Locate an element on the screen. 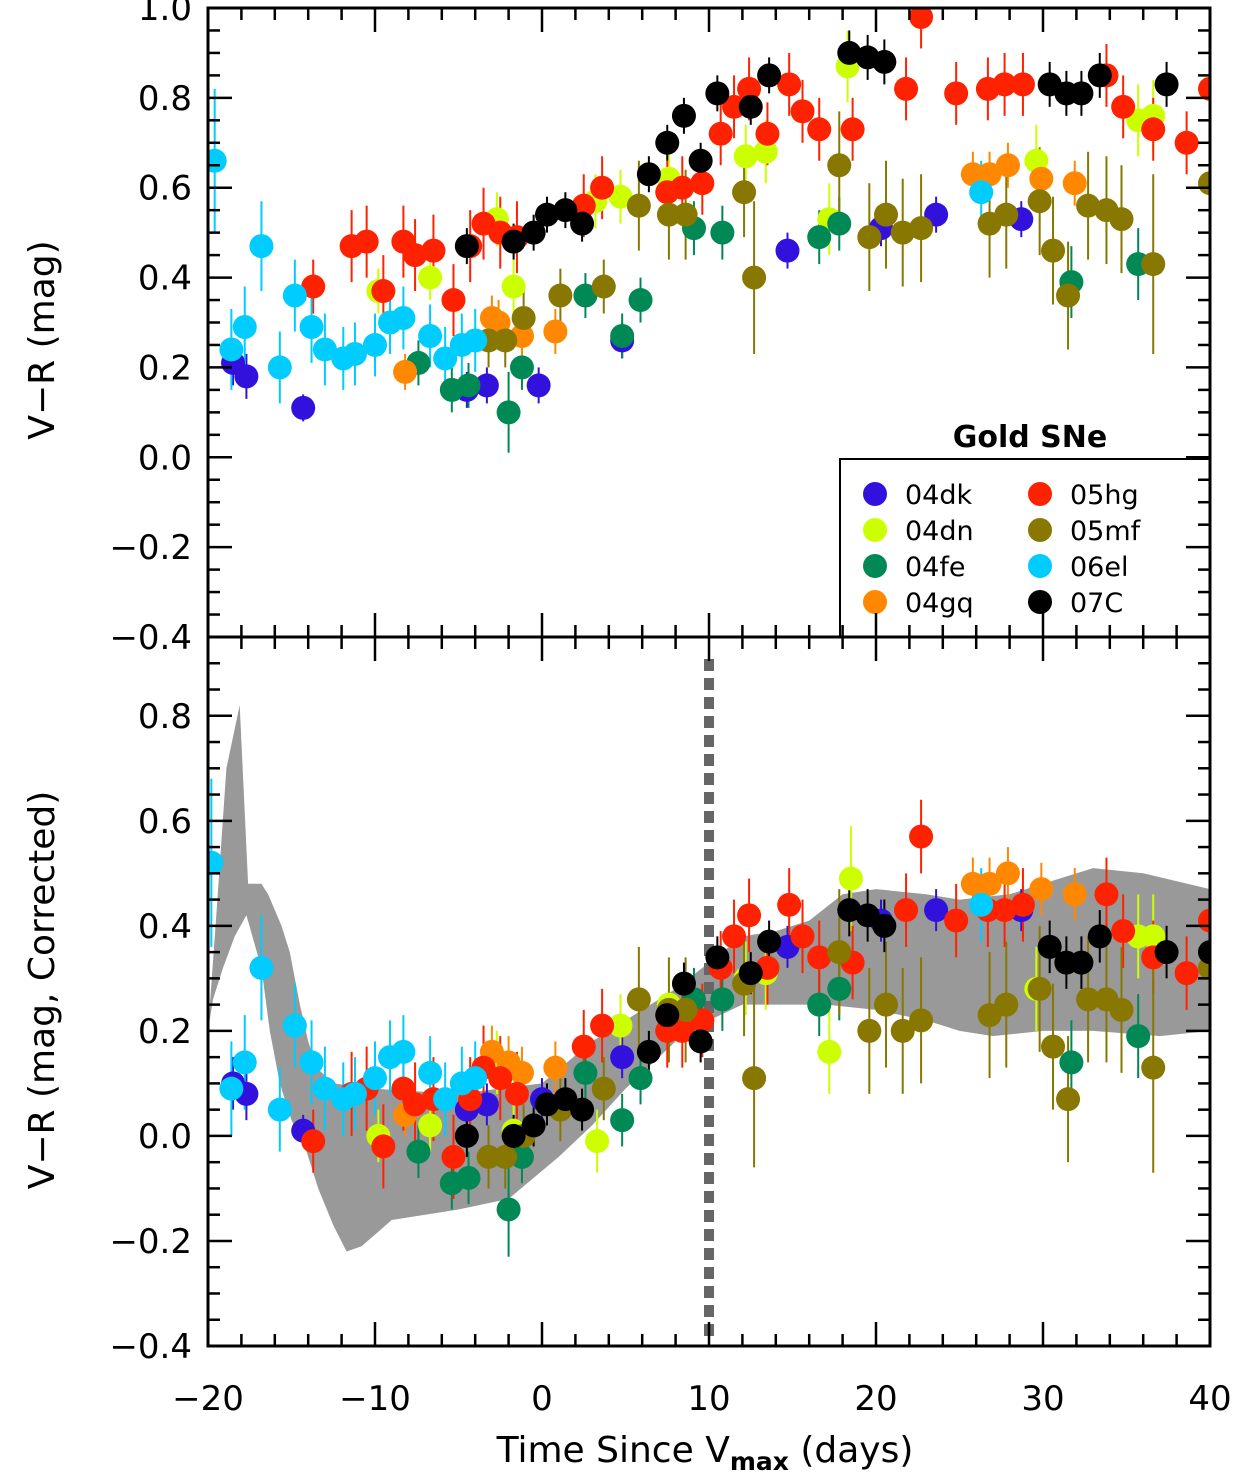 This screenshot has width=1248, height=1484. top-y-tick-label: 0.2 is located at coordinates (165, 368).